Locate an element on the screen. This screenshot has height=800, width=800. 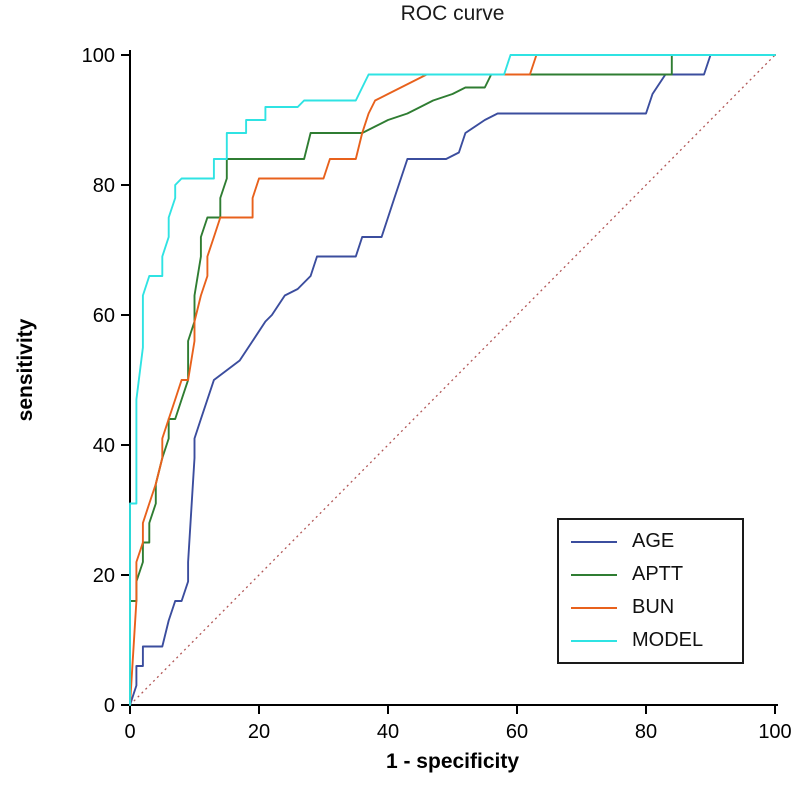
x-tick-label: 0 is located at coordinates (129, 732).